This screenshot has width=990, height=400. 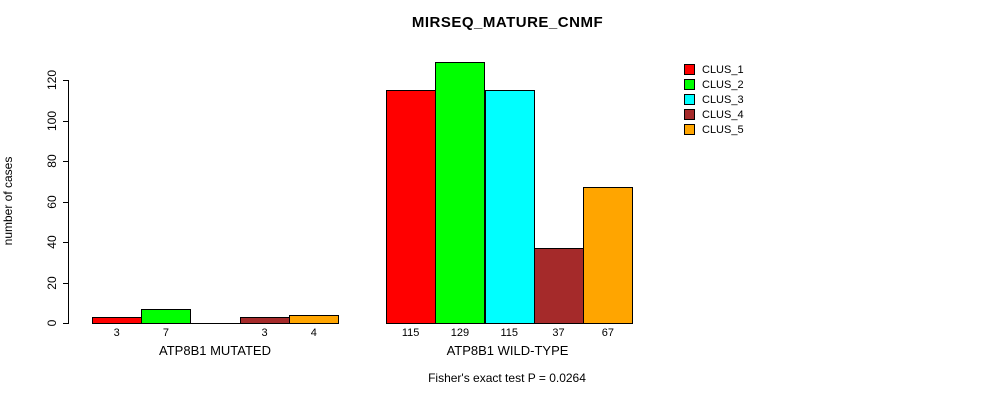 I want to click on bar-count-label: 67, so click(x=607, y=333).